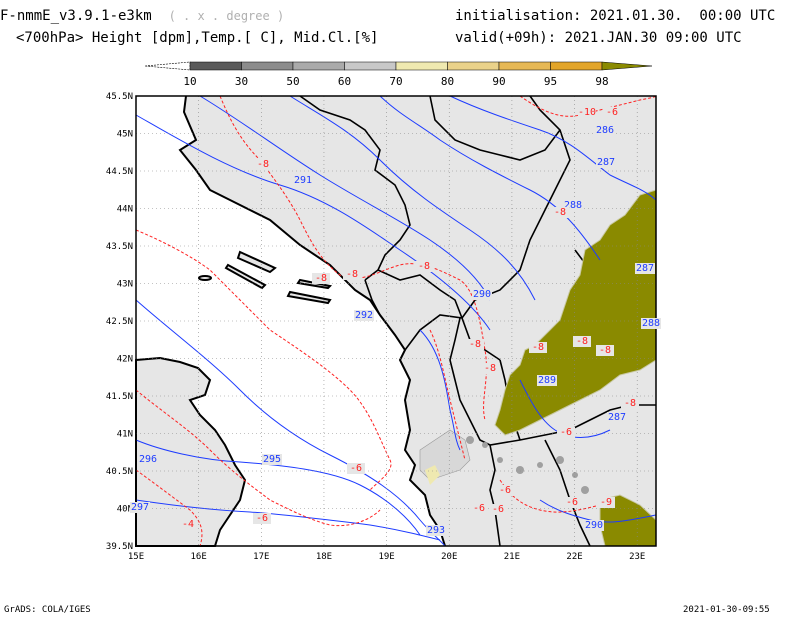 Image resolution: width=800 pixels, height=618 pixels. I want to click on longitude-axis: 15E 16E 17E 18E 19E 20E 21E 22E 23E, so click(386, 557).